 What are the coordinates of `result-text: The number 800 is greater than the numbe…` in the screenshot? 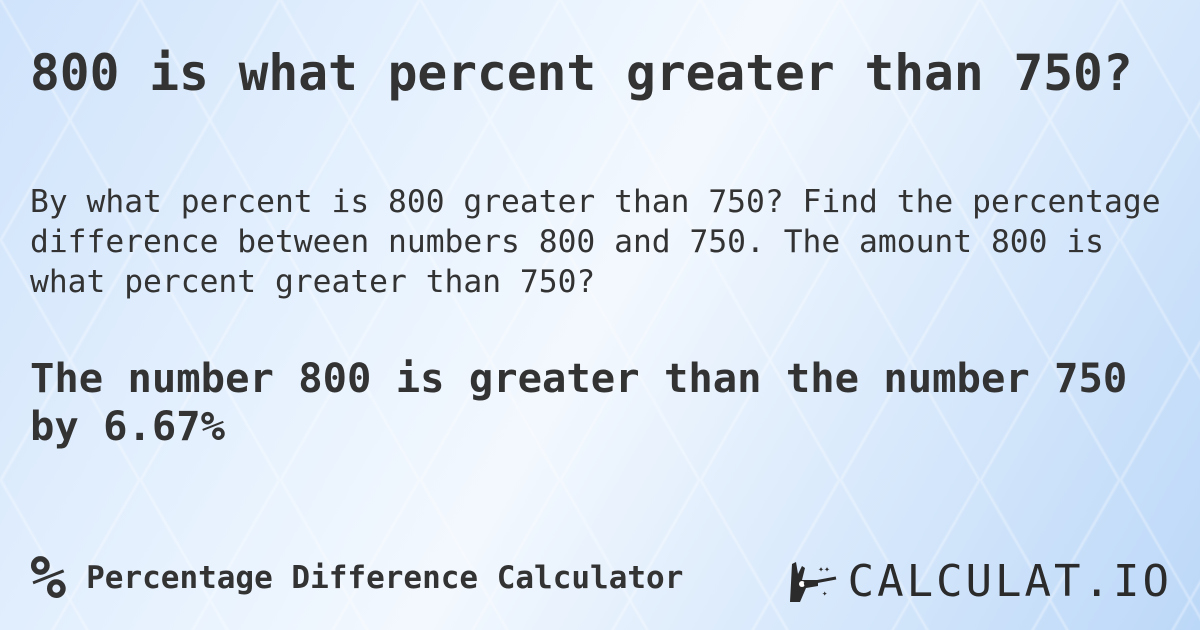 It's located at (579, 402).